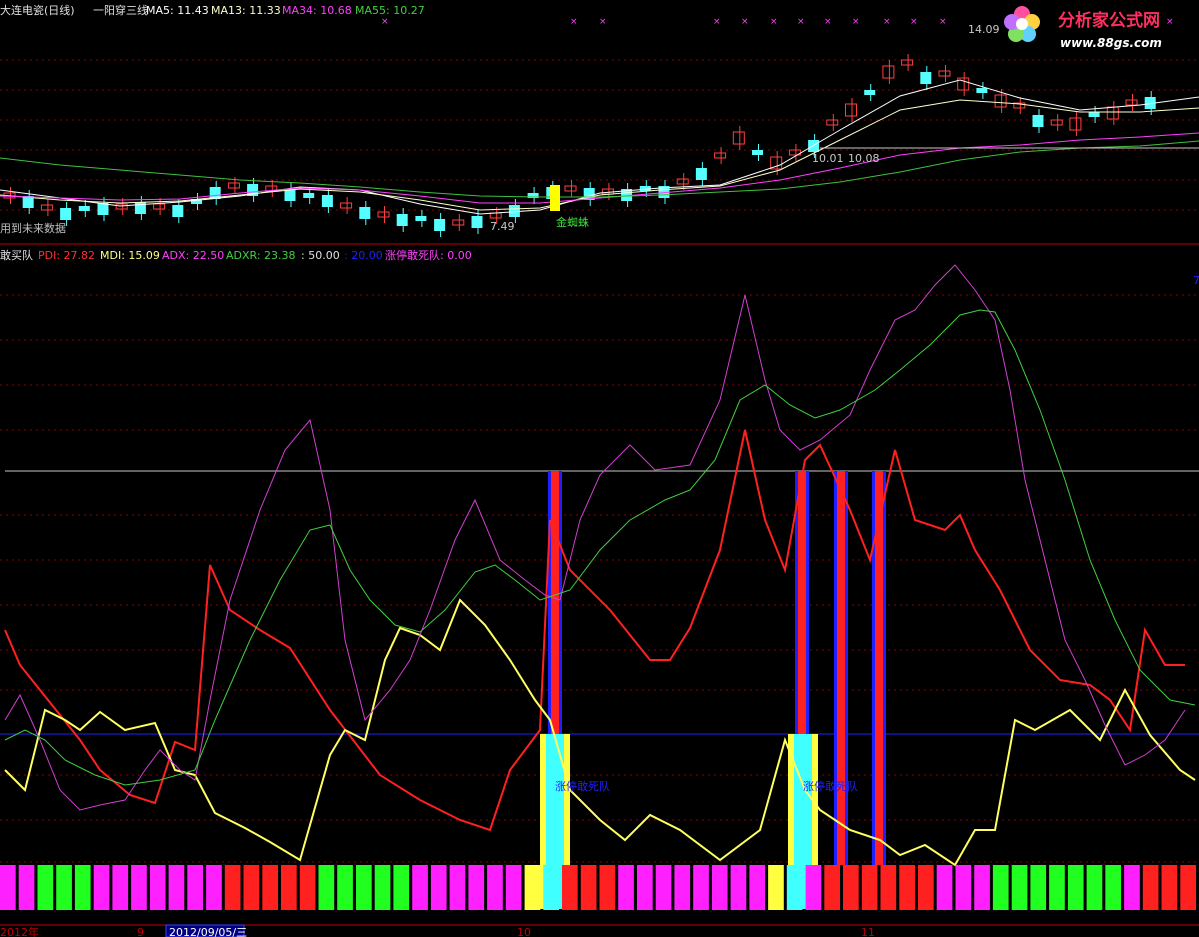  Describe the element at coordinates (428, 255) in the screenshot. I see `signal-value: 涨停敢死队: 0.00` at that location.